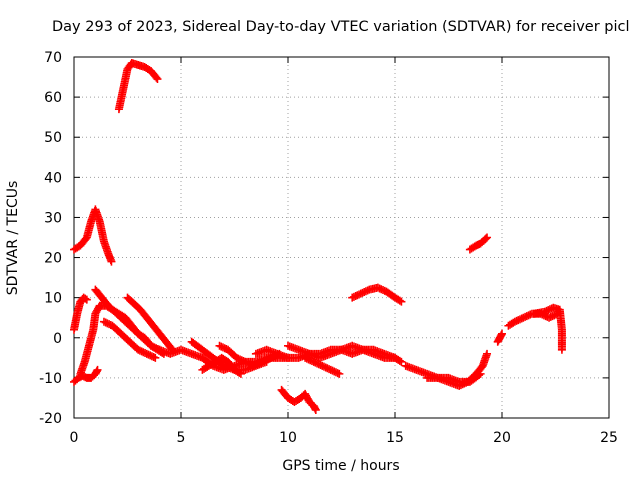 Image resolution: width=640 pixels, height=480 pixels. I want to click on y-tick-label: -10, so click(50, 379).